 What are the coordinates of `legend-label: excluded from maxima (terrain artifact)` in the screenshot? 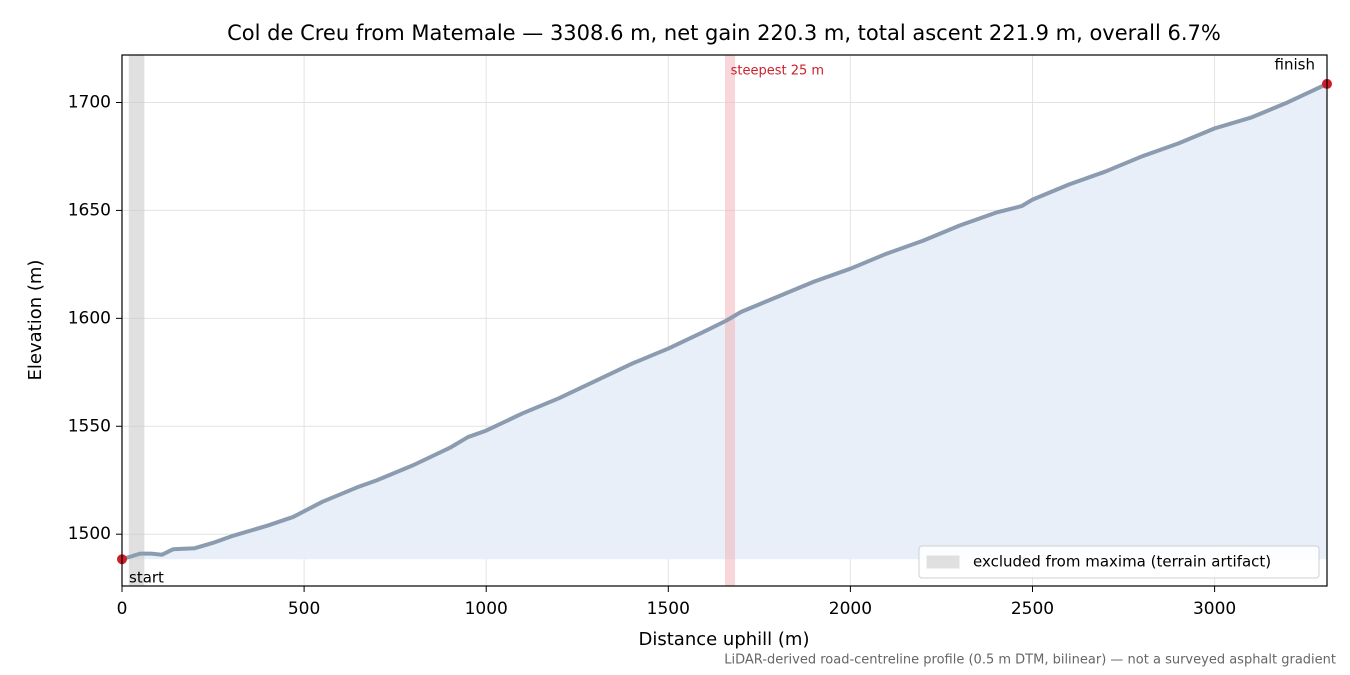 It's located at (1122, 562).